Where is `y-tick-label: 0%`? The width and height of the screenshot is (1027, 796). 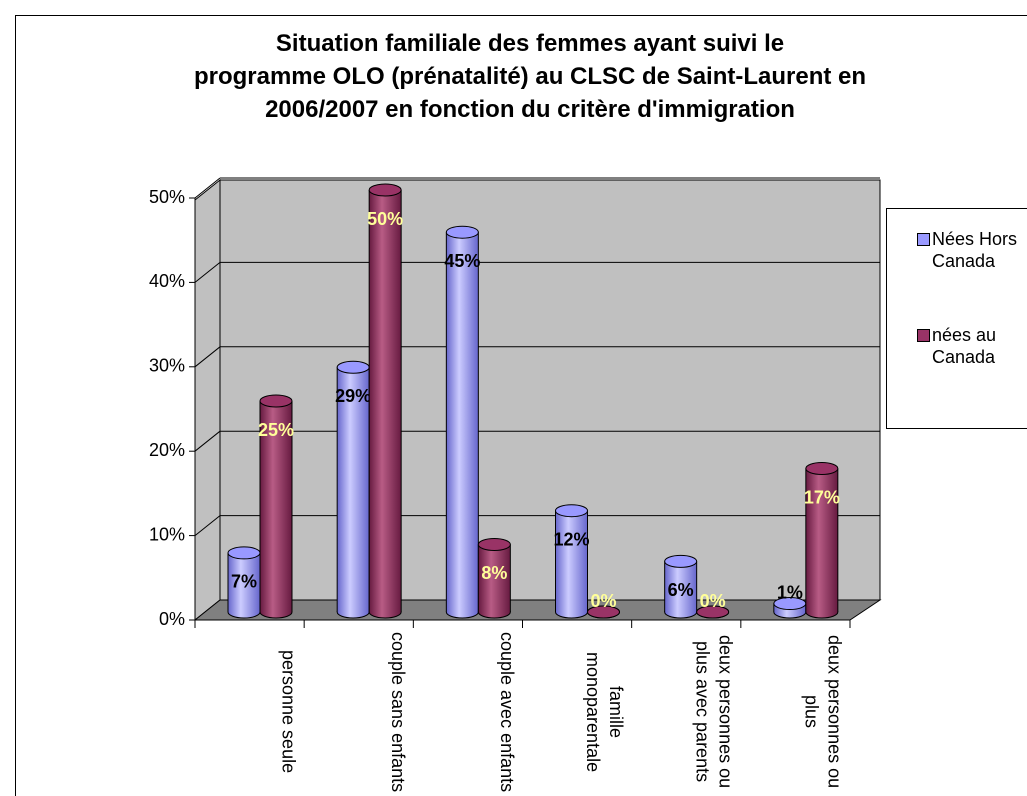
y-tick-label: 0% is located at coordinates (172, 619).